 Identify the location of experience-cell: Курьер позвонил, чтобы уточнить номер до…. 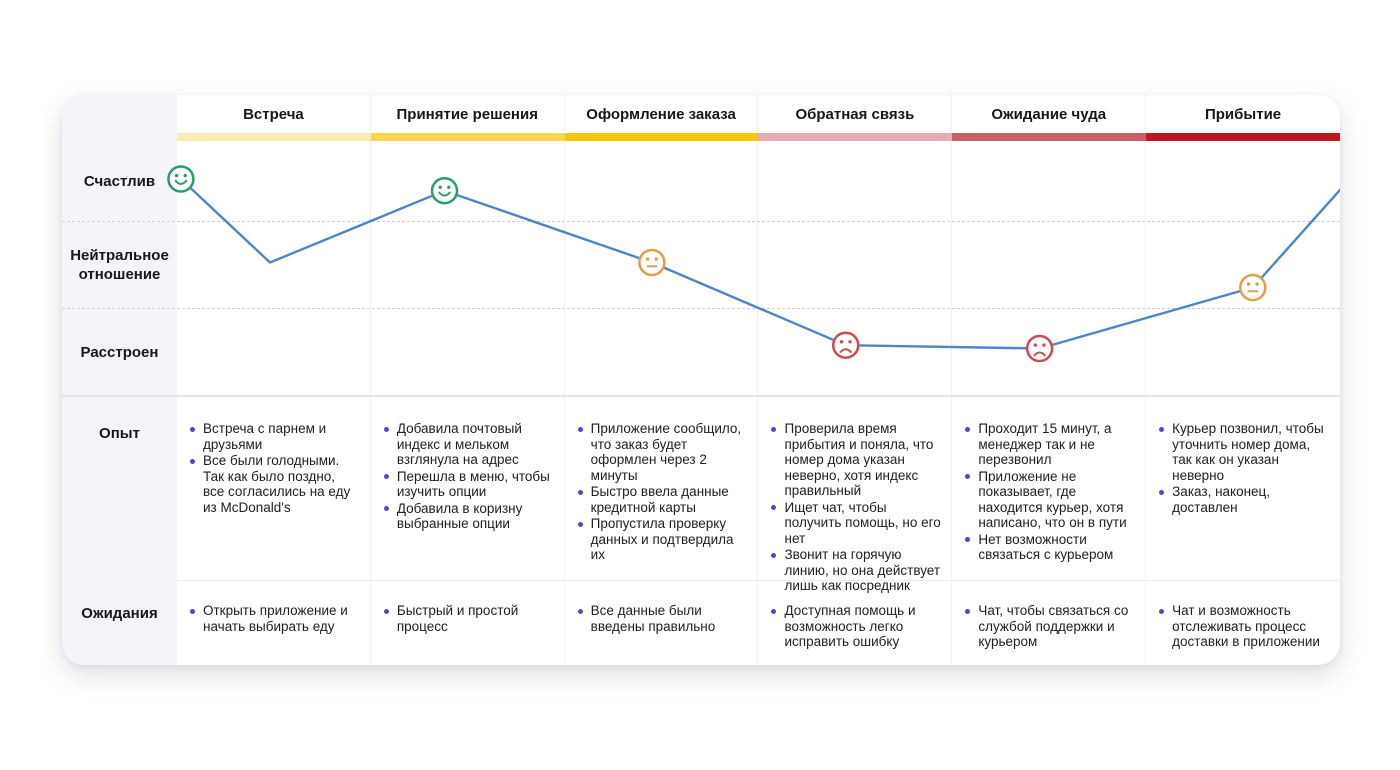
(1243, 496).